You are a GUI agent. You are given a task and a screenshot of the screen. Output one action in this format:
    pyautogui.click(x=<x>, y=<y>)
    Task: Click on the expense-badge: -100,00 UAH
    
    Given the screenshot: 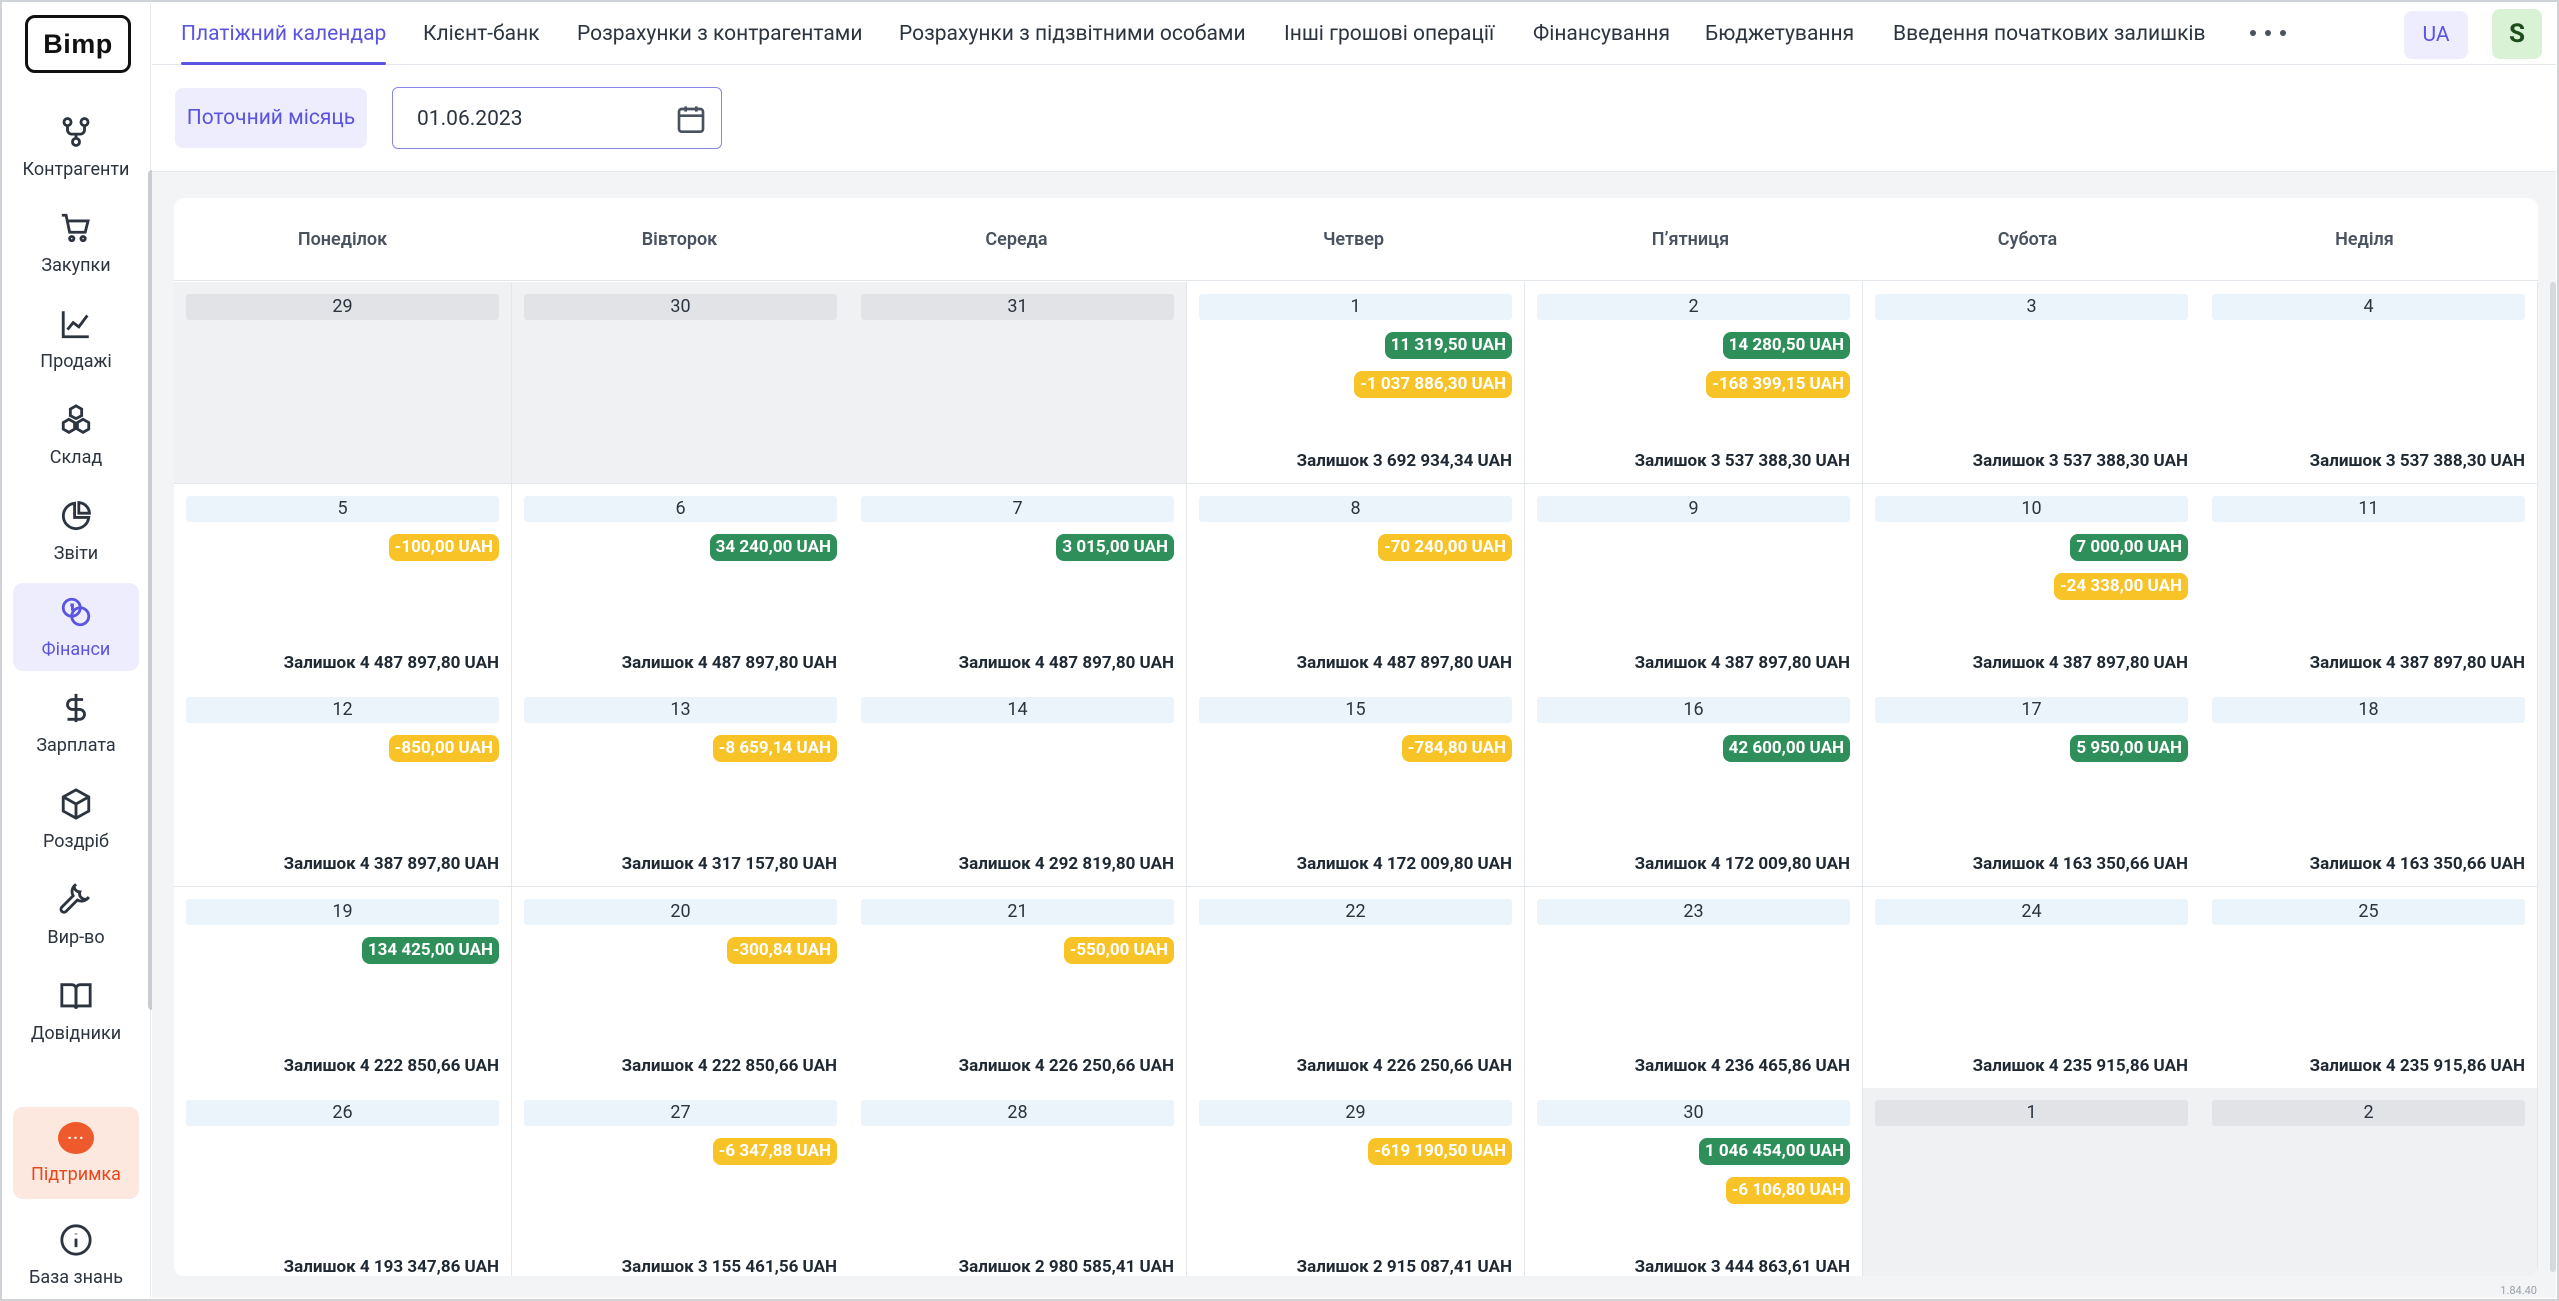 What is the action you would take?
    pyautogui.click(x=443, y=547)
    